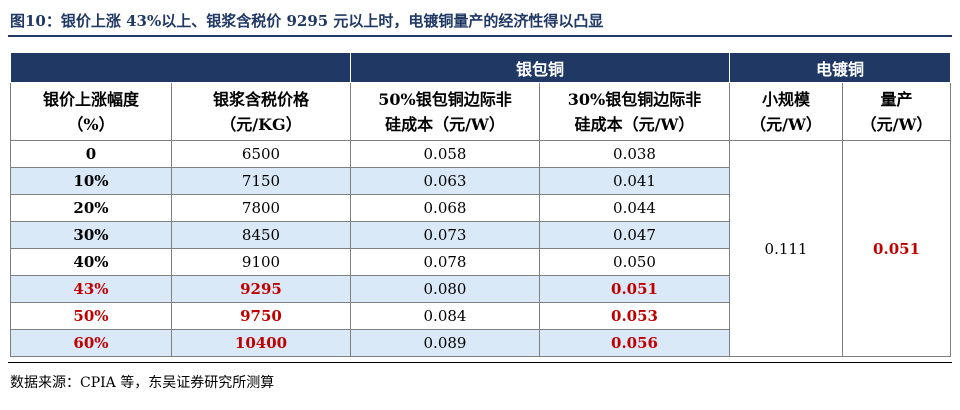 This screenshot has width=960, height=410. Describe the element at coordinates (445, 154) in the screenshot. I see `cell-cost-50: 0.058` at that location.